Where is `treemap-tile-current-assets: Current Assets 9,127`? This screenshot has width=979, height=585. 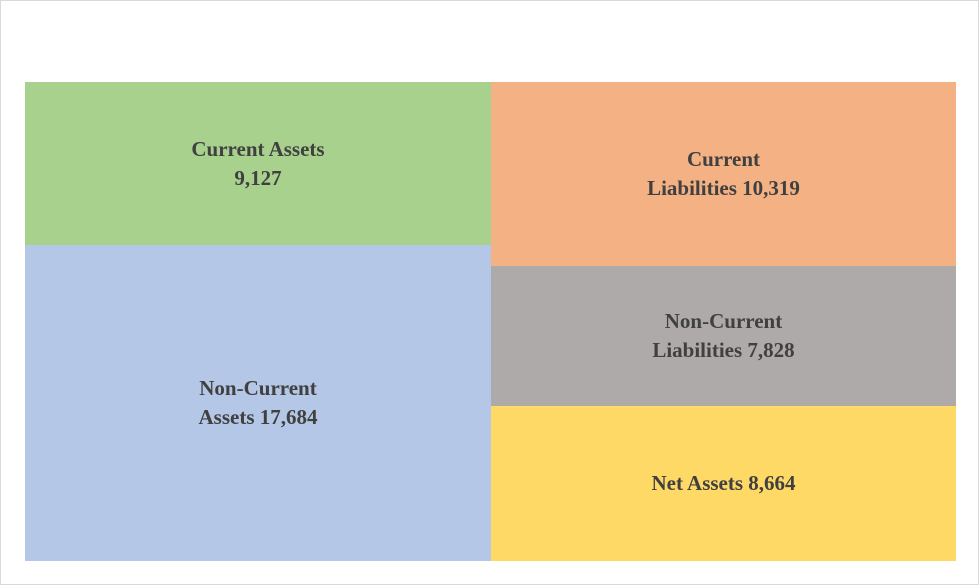
treemap-tile-current-assets: Current Assets 9,127 is located at coordinates (258, 163).